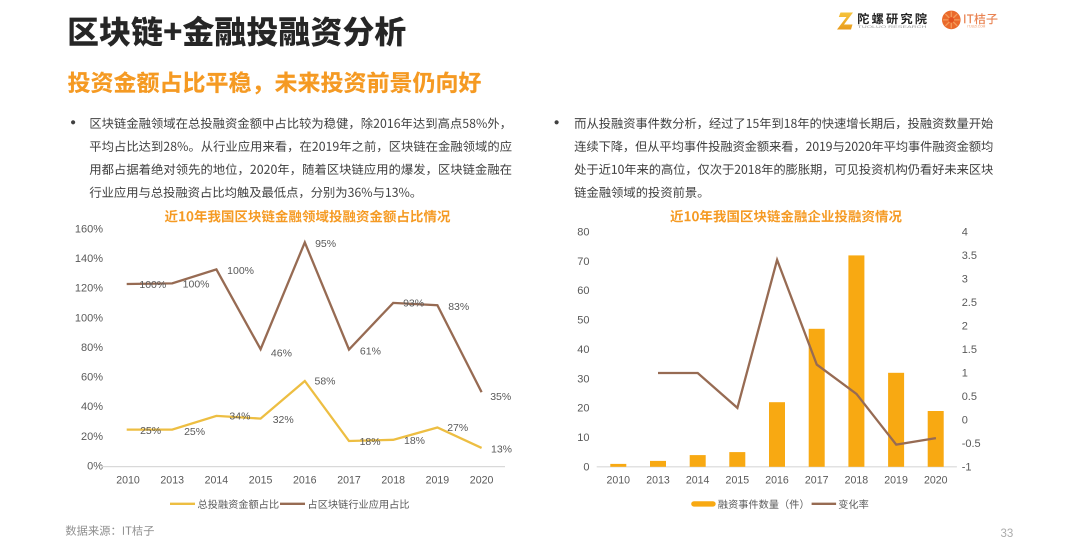 The width and height of the screenshot is (1080, 548). What do you see at coordinates (500, 397) in the screenshot?
I see `svg-text: 35%` at bounding box center [500, 397].